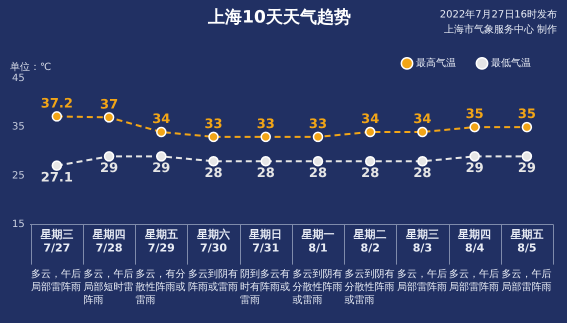 Image resolution: width=567 pixels, height=323 pixels. Describe the element at coordinates (500, 30) in the screenshot. I see `text: 上海市气象服务中心 制作` at that location.